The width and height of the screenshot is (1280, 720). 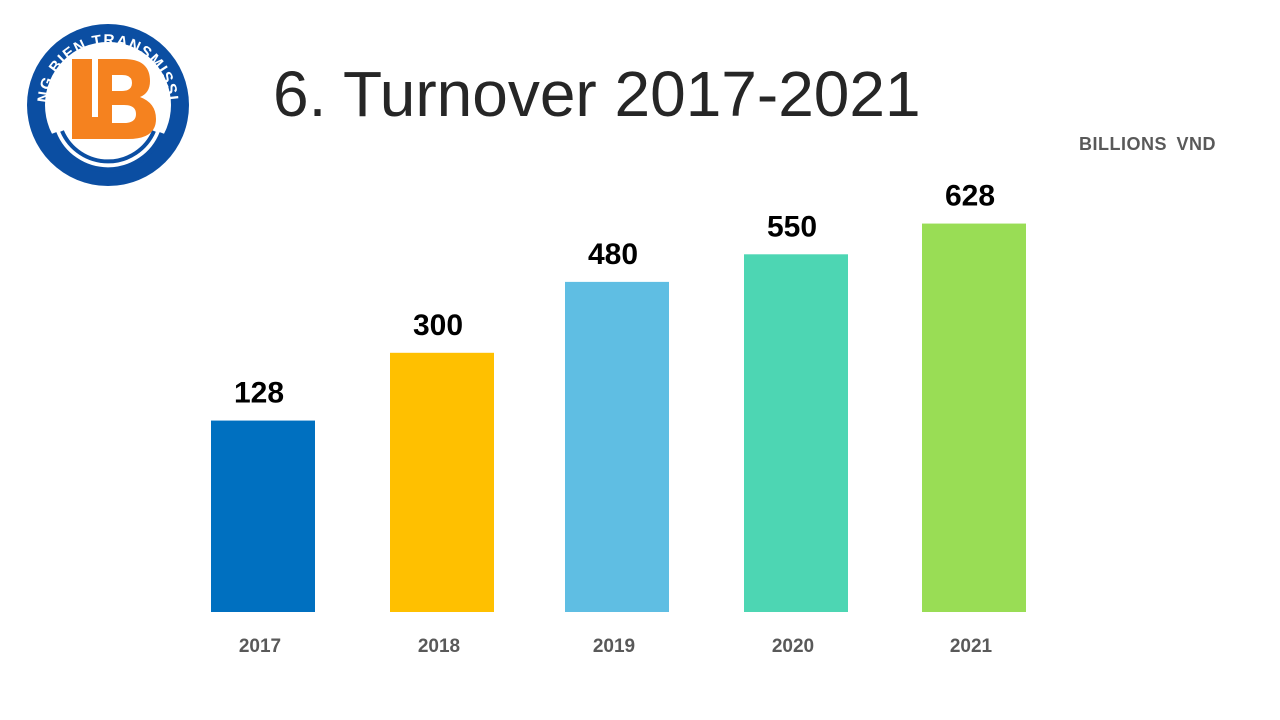 What do you see at coordinates (792, 226) in the screenshot?
I see `data-label: 550` at bounding box center [792, 226].